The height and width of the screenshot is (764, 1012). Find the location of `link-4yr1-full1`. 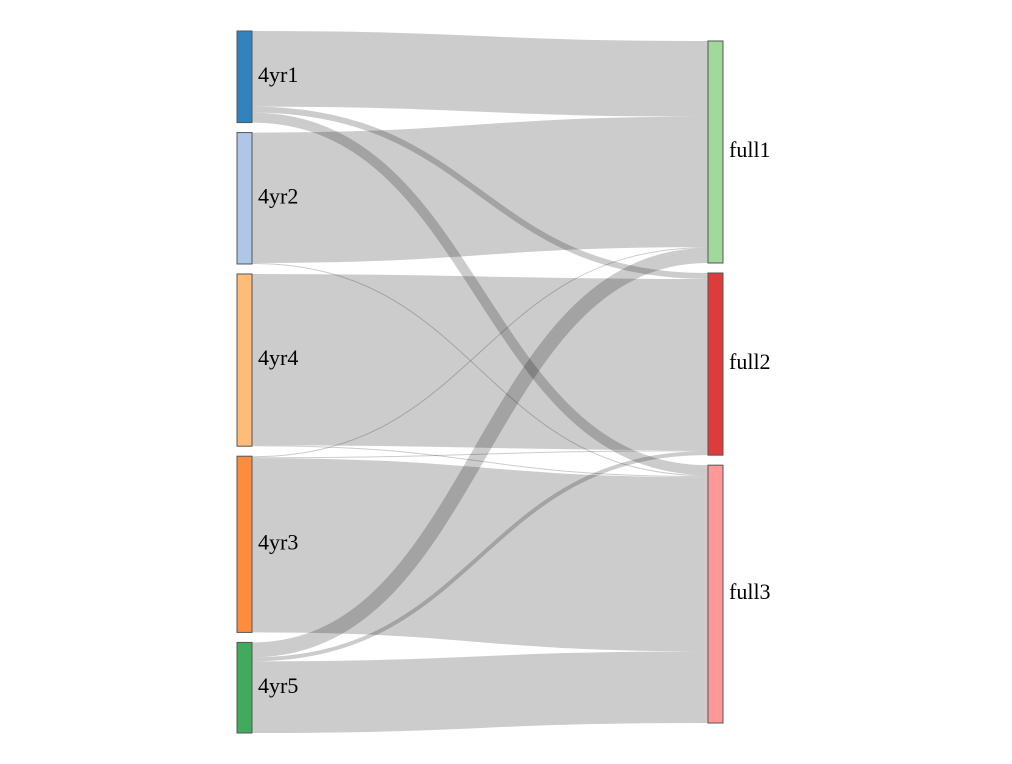

link-4yr1-full1 is located at coordinates (480, 74).